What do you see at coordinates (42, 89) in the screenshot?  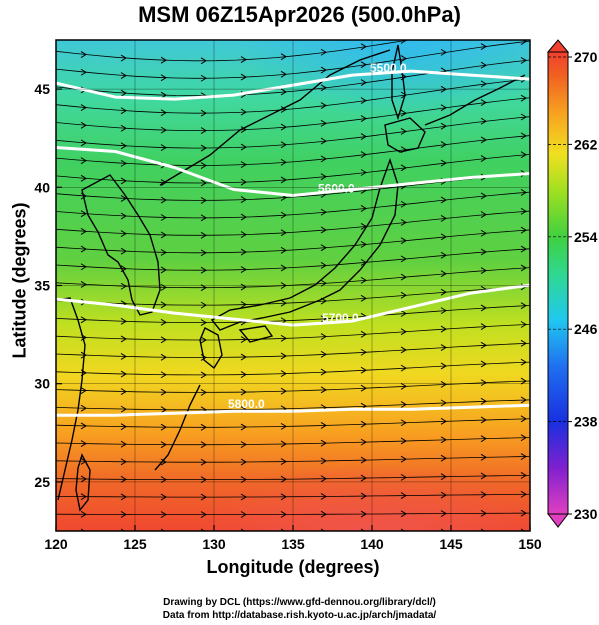 I see `y-tick-label: 45` at bounding box center [42, 89].